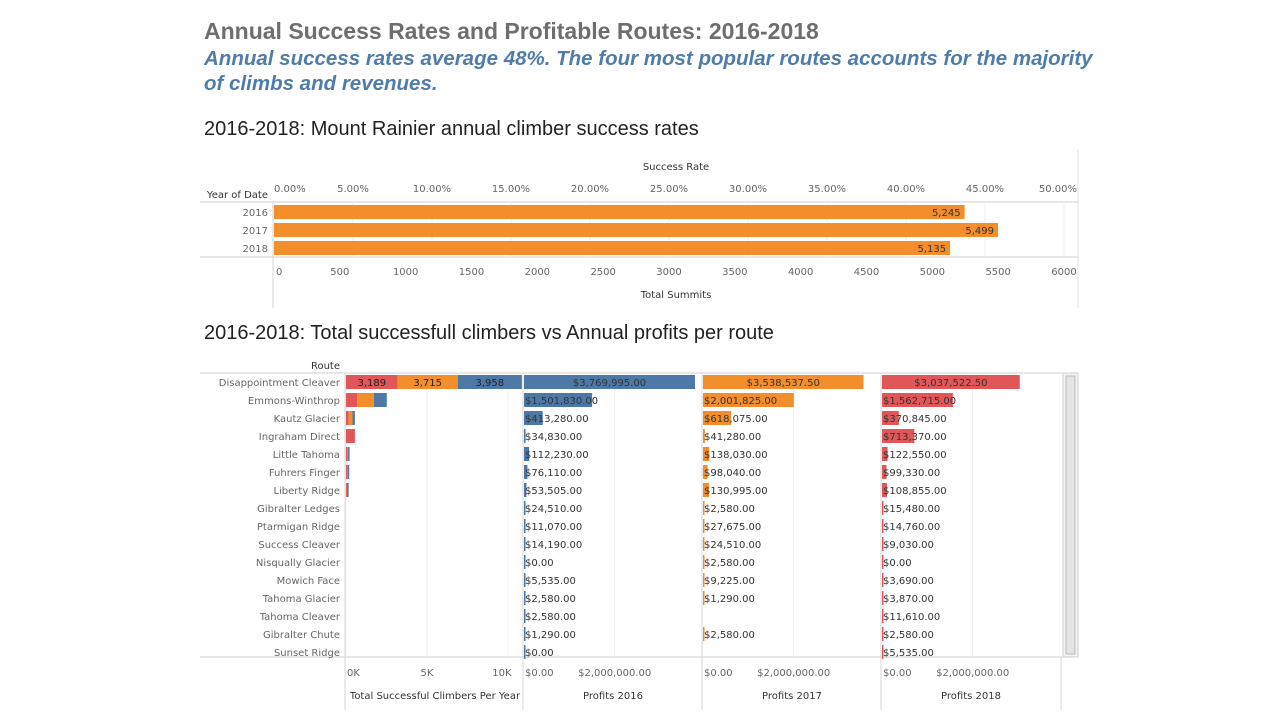  I want to click on profits-2018-data-label: $713,370.00, so click(915, 437).